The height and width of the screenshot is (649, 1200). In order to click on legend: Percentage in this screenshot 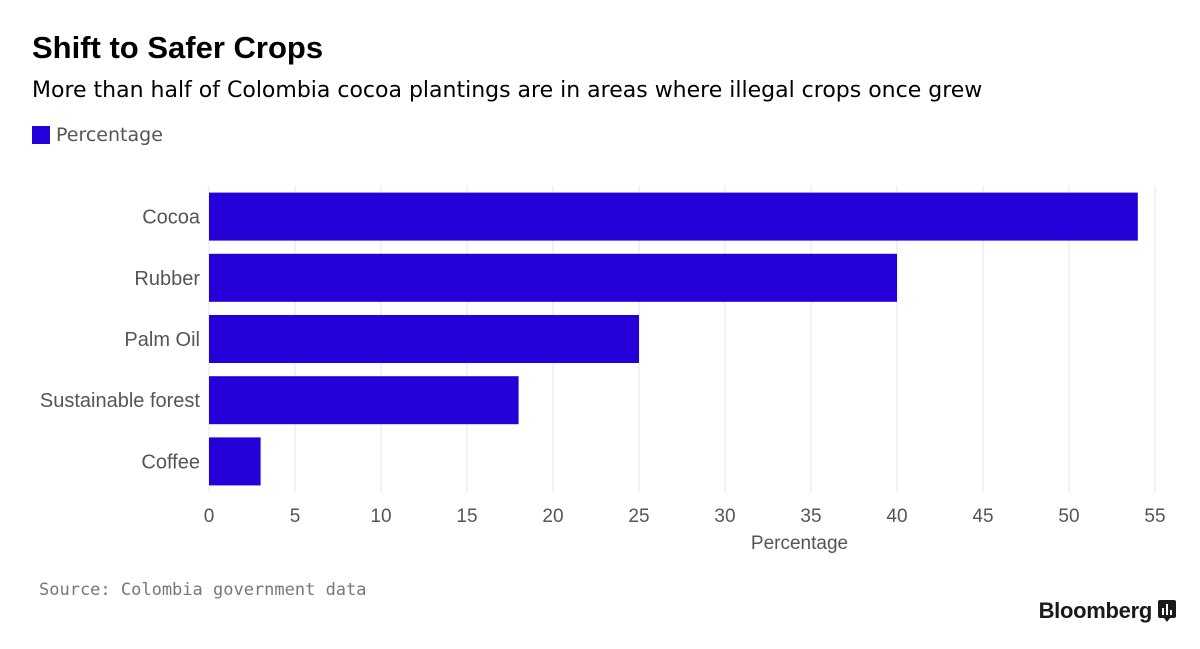, I will do `click(97, 135)`.